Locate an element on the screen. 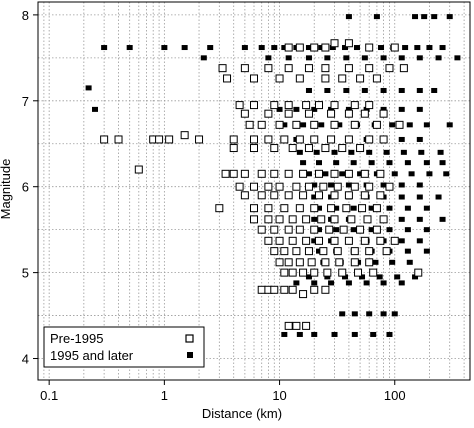 This screenshot has height=428, width=474. x-tick-label: 100 is located at coordinates (395, 395).